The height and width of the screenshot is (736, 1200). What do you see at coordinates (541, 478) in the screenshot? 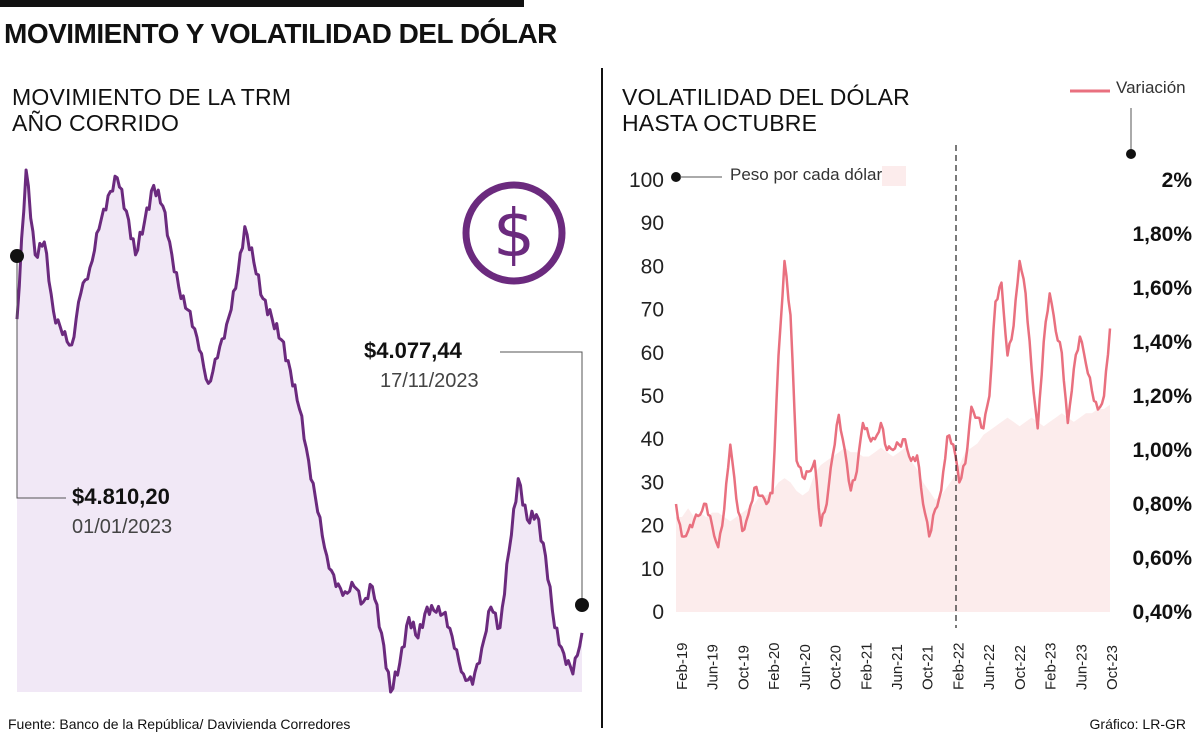
I see `end-value-leader` at bounding box center [541, 478].